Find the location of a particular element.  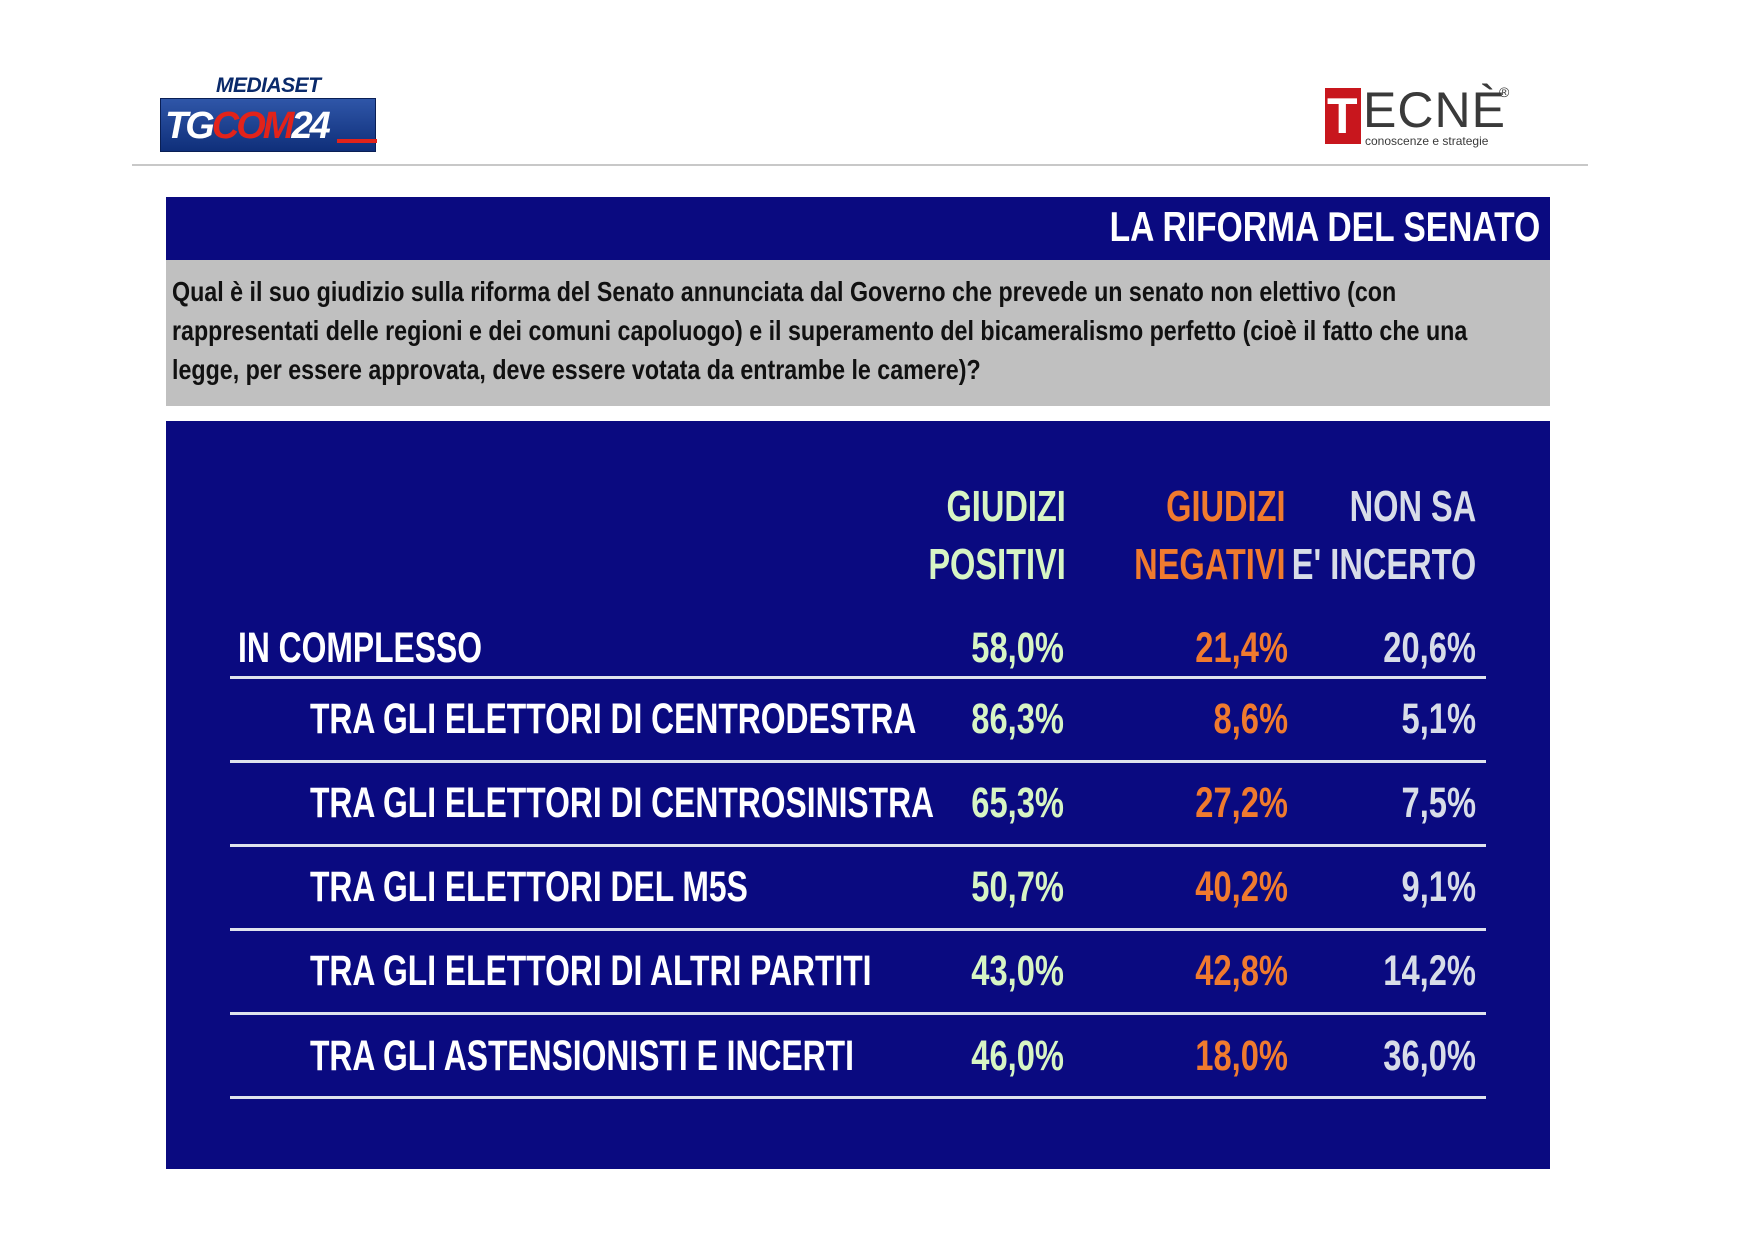

value-negative: 21,4% is located at coordinates (1241, 648).